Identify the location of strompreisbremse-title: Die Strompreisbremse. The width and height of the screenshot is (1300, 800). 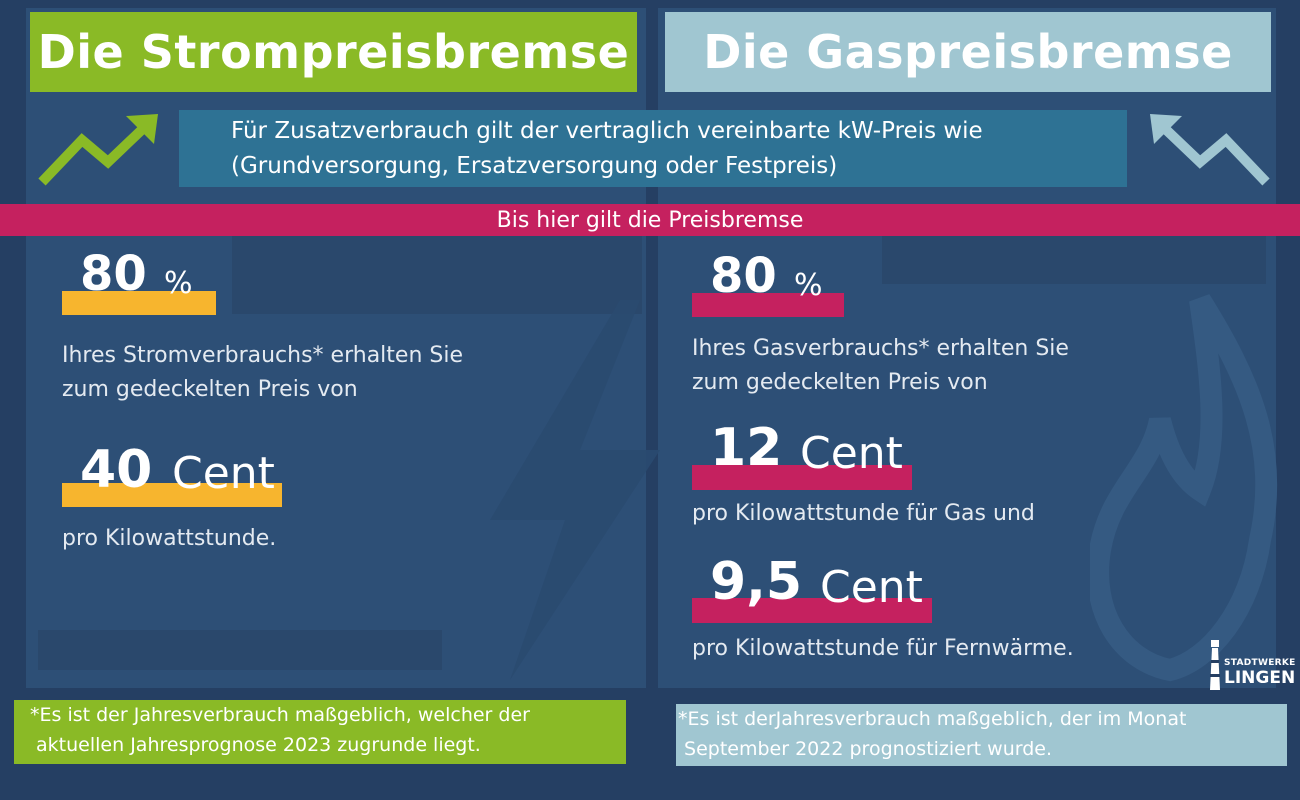
(333, 52).